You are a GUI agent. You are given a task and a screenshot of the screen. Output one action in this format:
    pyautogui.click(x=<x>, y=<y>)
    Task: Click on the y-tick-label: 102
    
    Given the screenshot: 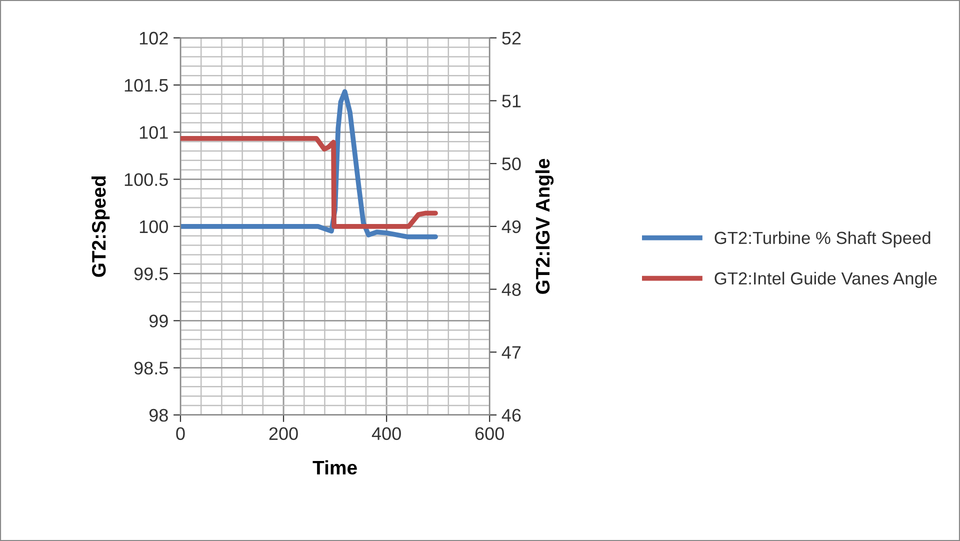 What is the action you would take?
    pyautogui.click(x=154, y=38)
    